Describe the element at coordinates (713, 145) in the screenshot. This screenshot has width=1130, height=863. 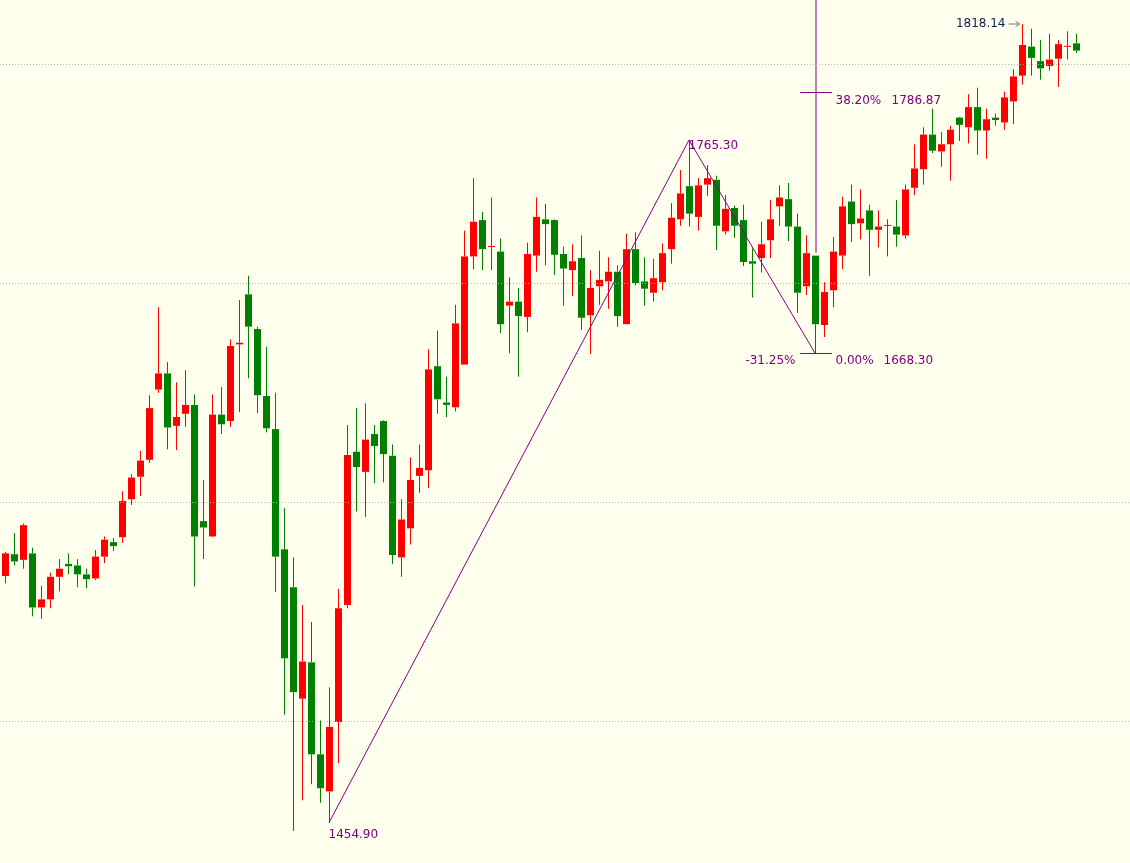
I see `annotation: 1765.30` at that location.